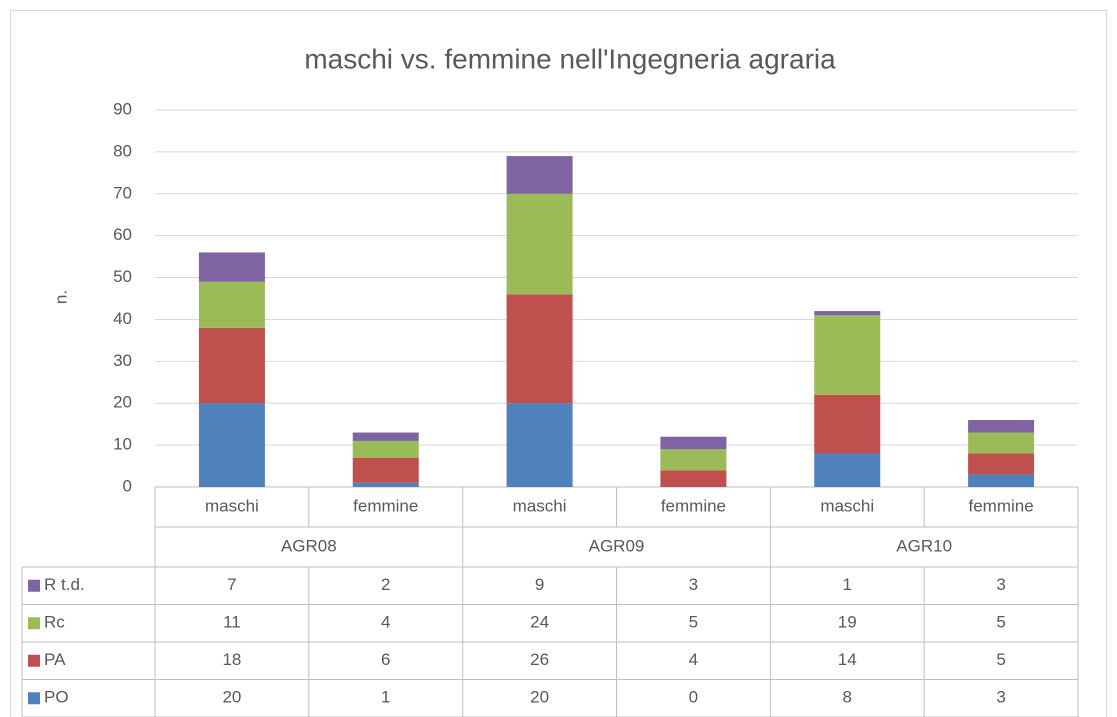  I want to click on group-label: AGR08, so click(309, 545).